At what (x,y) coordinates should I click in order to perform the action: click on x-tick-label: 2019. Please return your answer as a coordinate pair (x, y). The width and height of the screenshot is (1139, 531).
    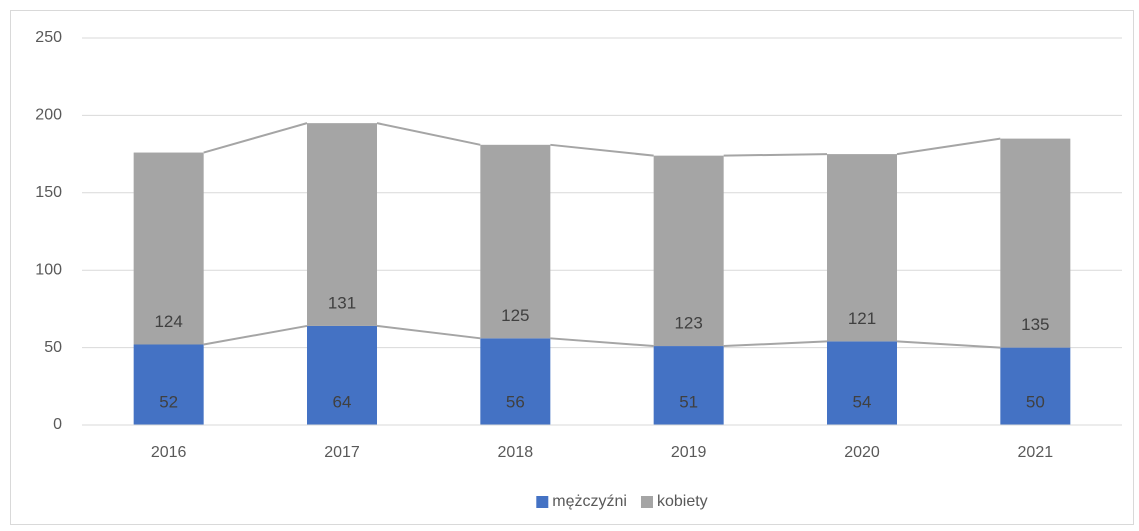
    Looking at the image, I should click on (689, 452).